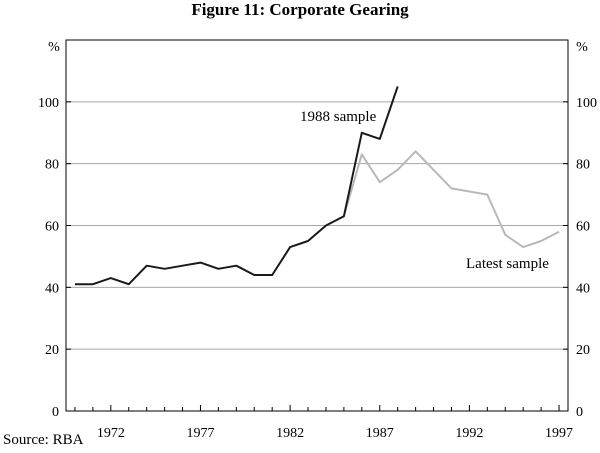 This screenshot has width=600, height=453. Describe the element at coordinates (338, 117) in the screenshot. I see `series-label-1988-sample: 1988 sample` at that location.